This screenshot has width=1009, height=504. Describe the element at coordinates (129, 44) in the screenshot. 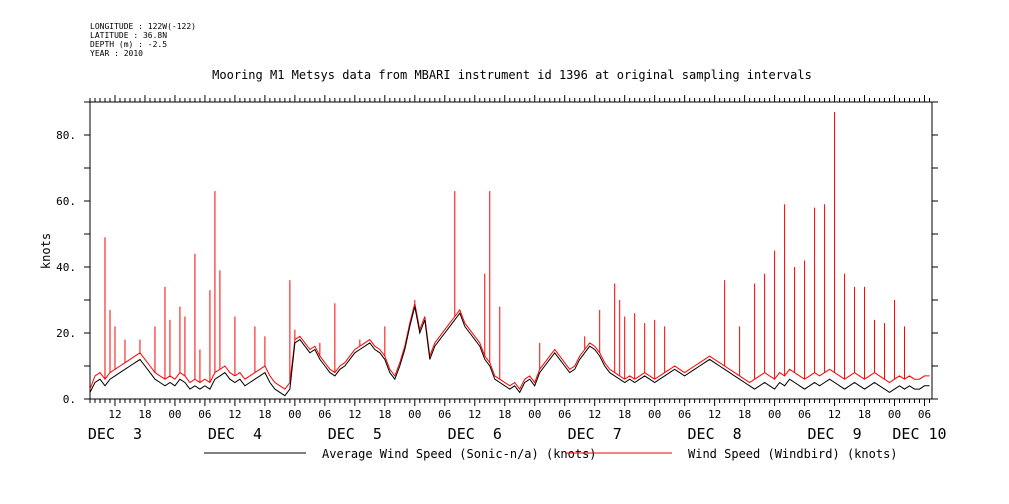

I see `depth-label: DEPTH (m) : -2.5` at that location.